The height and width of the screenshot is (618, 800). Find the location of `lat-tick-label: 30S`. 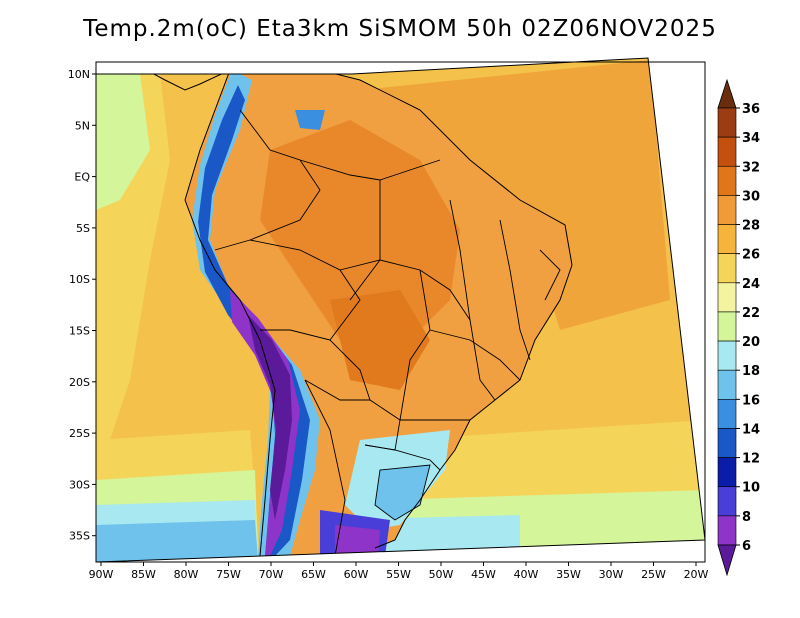

lat-tick-label: 30S is located at coordinates (79, 484).